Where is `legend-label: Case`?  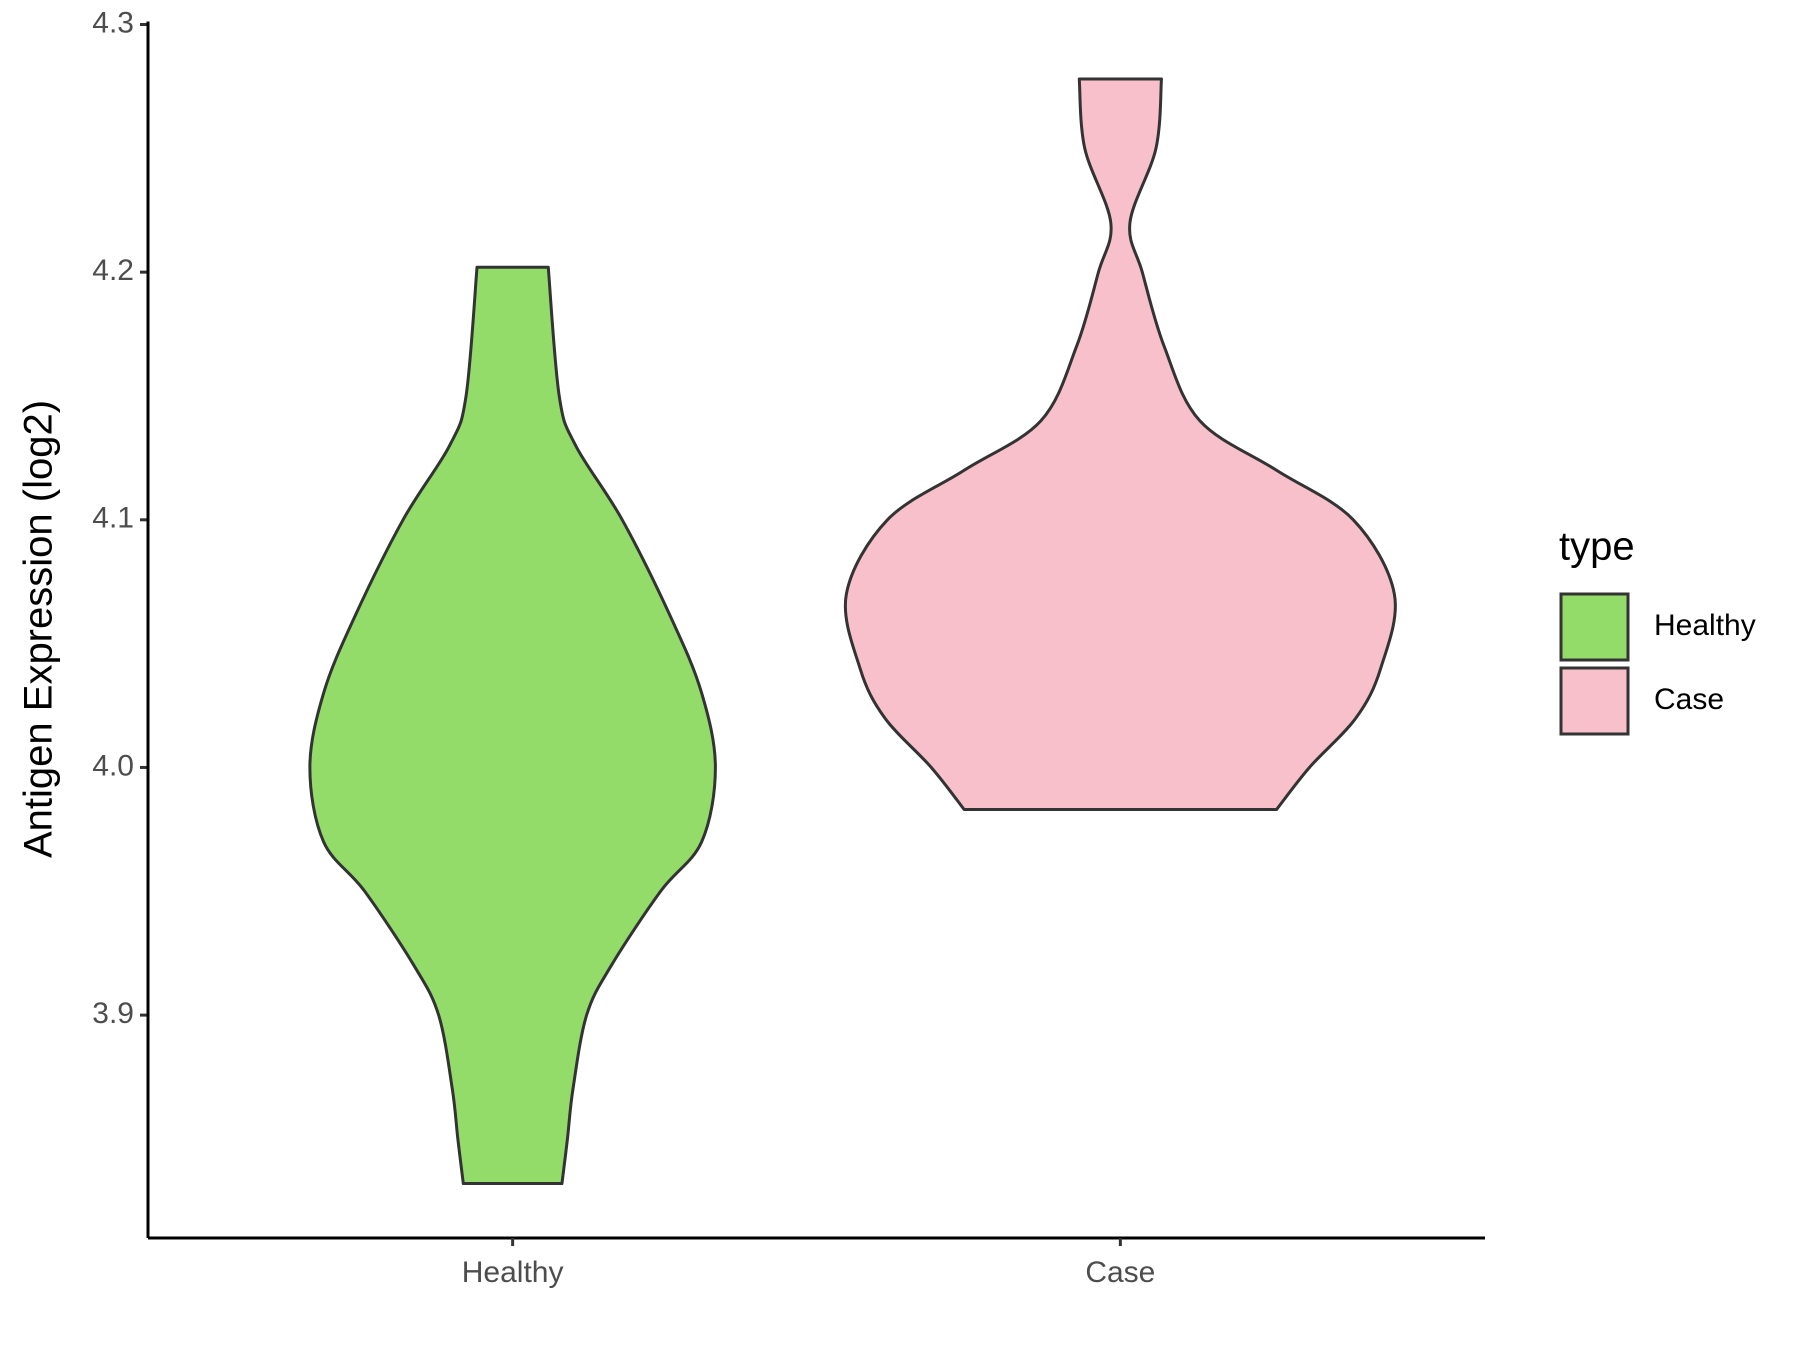 legend-label: Case is located at coordinates (1689, 699).